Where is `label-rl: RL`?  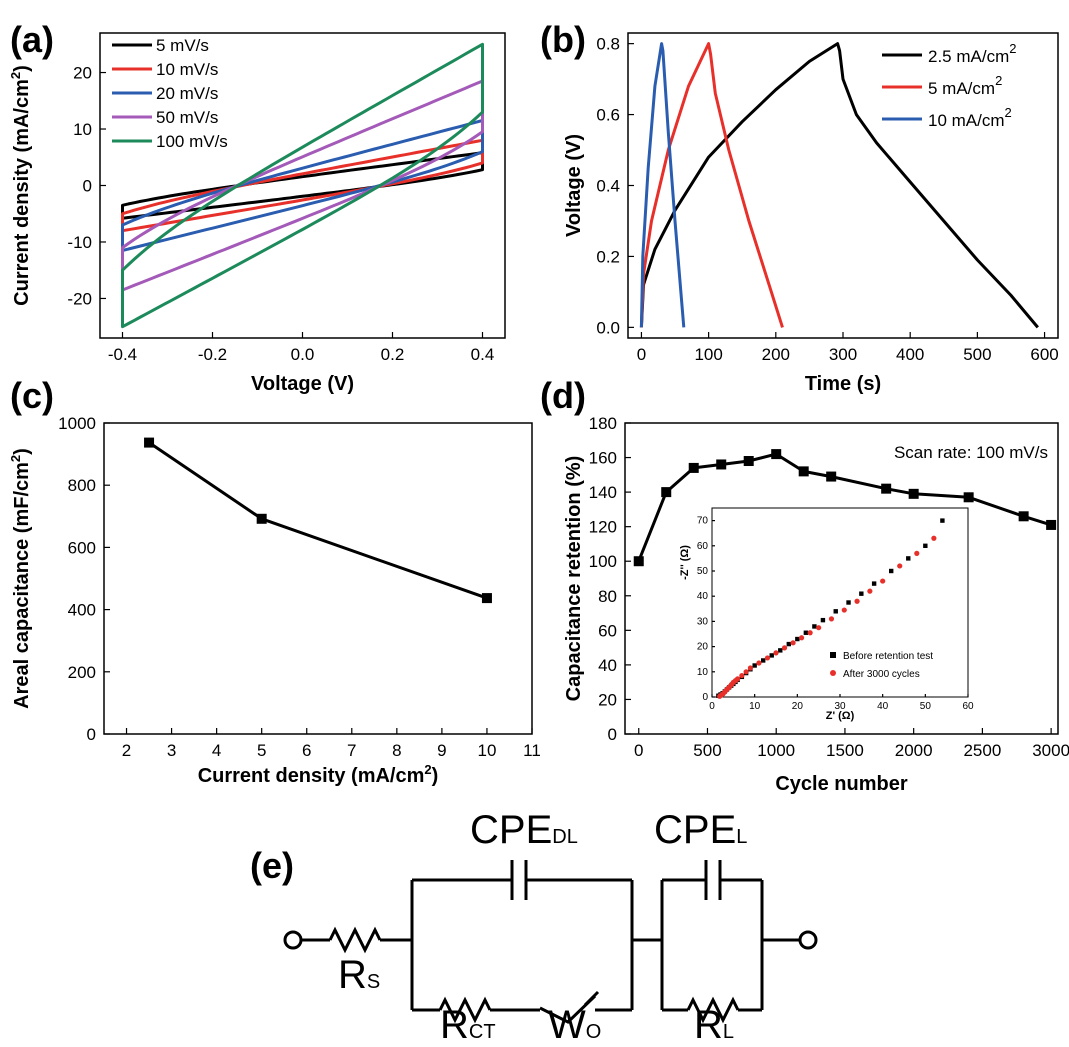
label-rl: RL is located at coordinates (714, 1022).